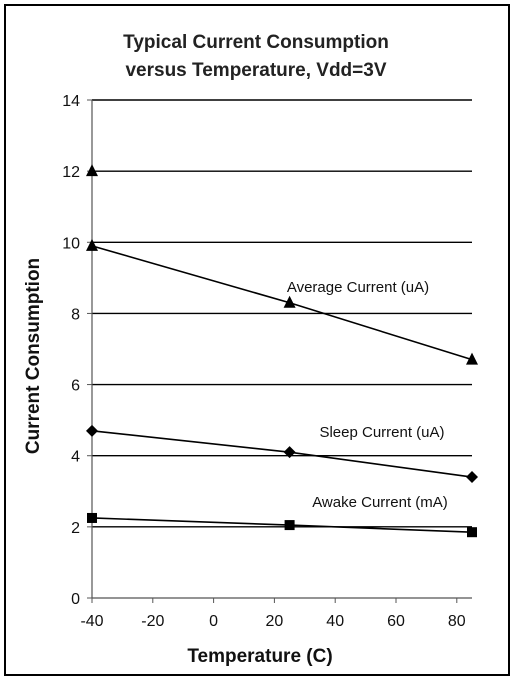 The width and height of the screenshot is (516, 680). What do you see at coordinates (457, 621) in the screenshot?
I see `x-tick-label-80: 80` at bounding box center [457, 621].